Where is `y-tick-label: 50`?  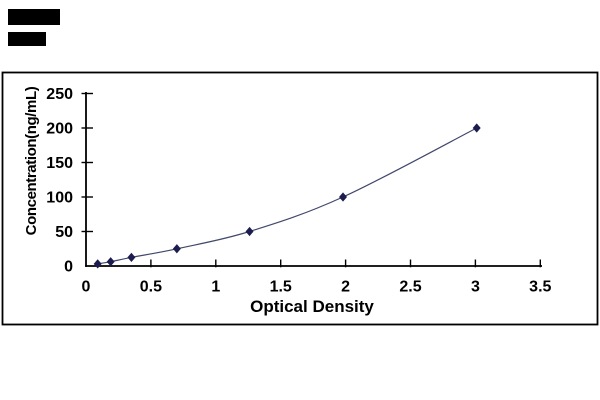 y-tick-label: 50 is located at coordinates (64, 232).